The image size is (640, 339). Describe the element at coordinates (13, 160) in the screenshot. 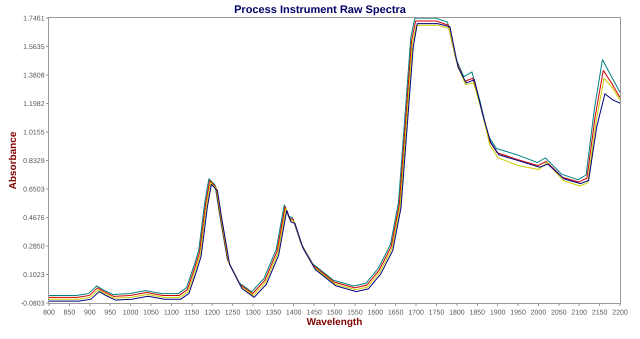

I see `y-axis-title: Absorbance` at that location.